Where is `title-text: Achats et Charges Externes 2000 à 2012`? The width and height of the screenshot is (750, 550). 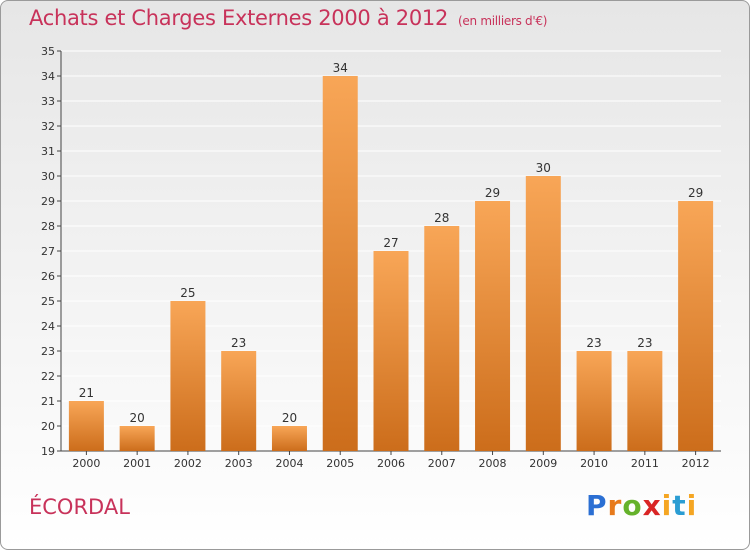
title-text: Achats et Charges Externes 2000 à 2012 is located at coordinates (239, 18).